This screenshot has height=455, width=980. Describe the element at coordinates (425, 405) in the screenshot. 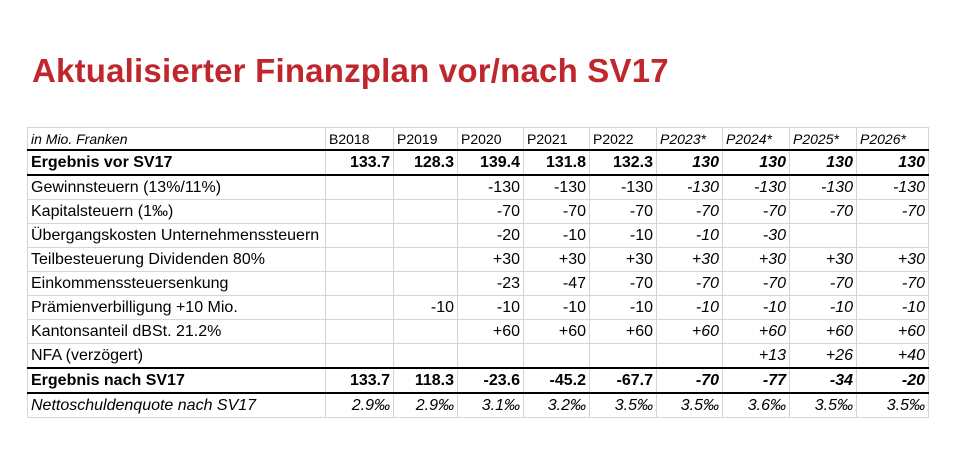

I see `table-cell: 2.9‰` at that location.